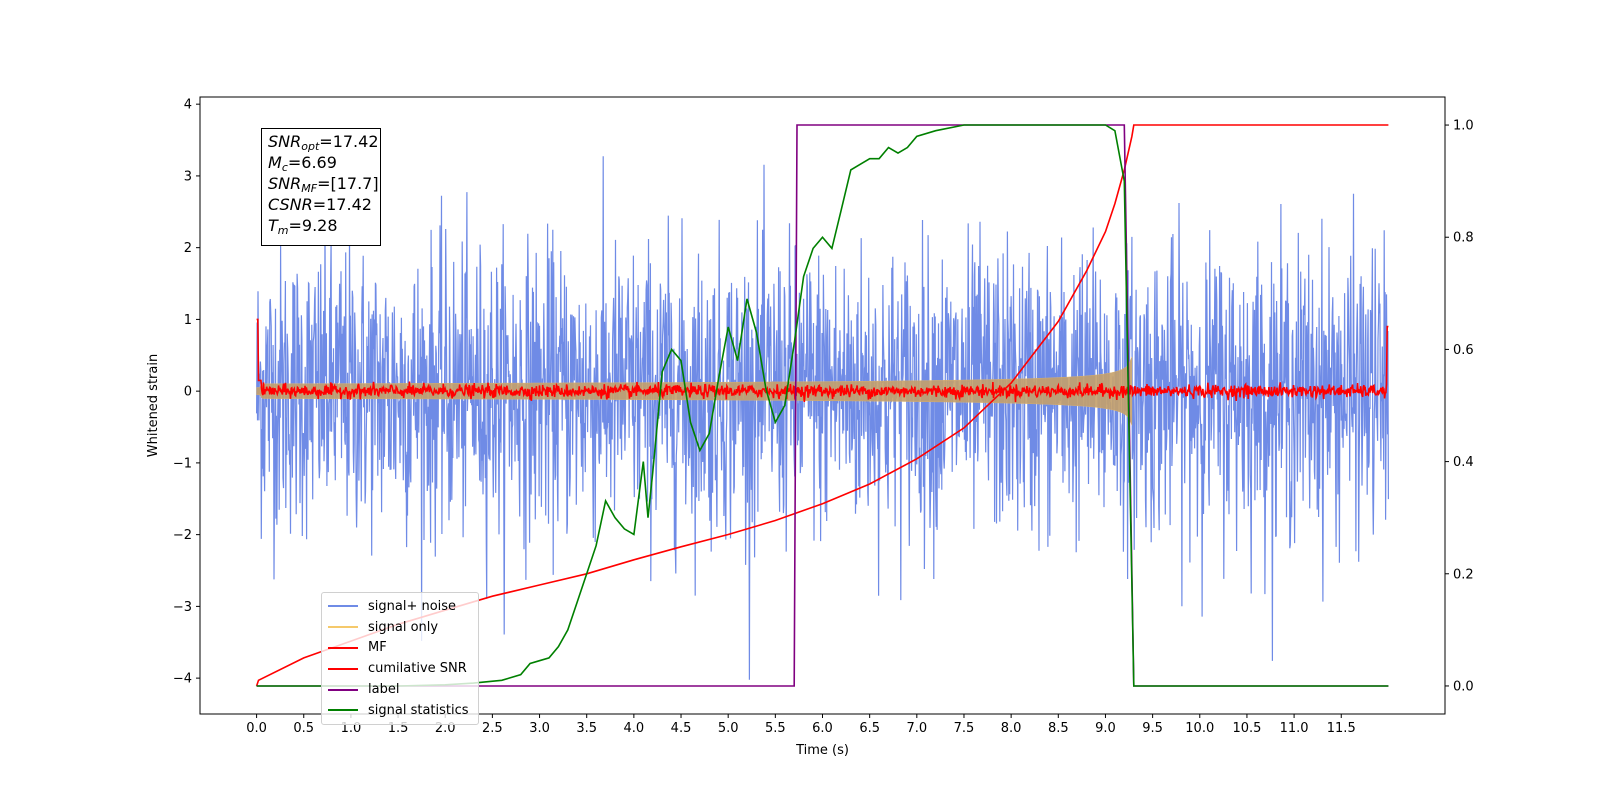  Describe the element at coordinates (412, 606) in the screenshot. I see `legend-label: signal+ noise` at that location.